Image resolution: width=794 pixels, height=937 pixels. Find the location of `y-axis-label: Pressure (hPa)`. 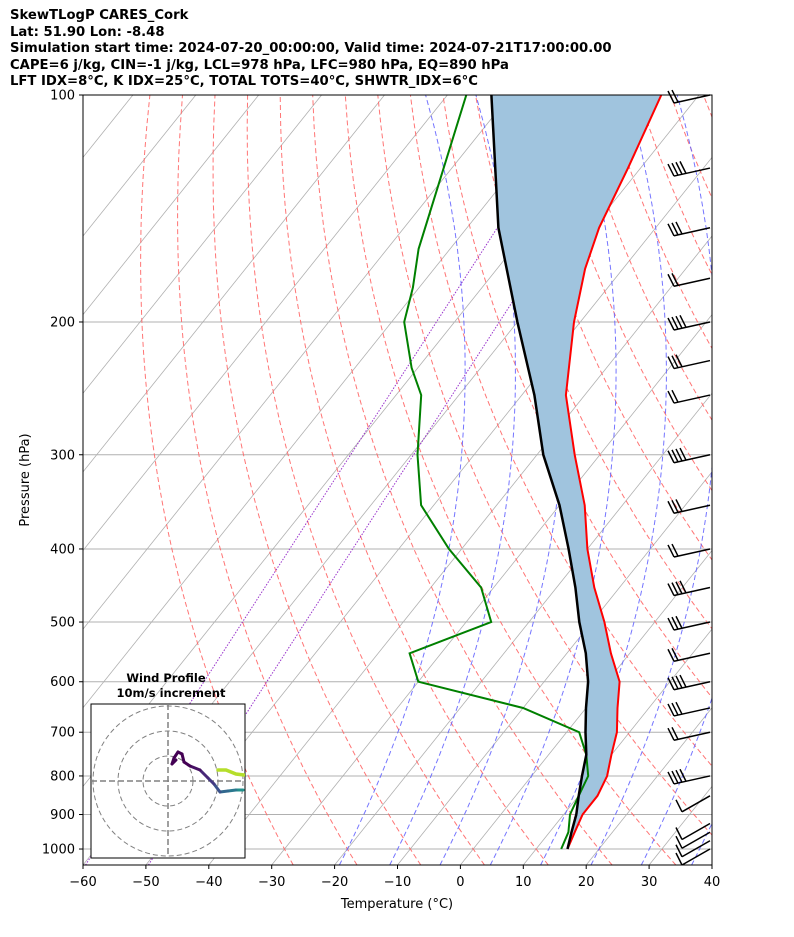

y-axis-label: Pressure (hPa) is located at coordinates (25, 479).